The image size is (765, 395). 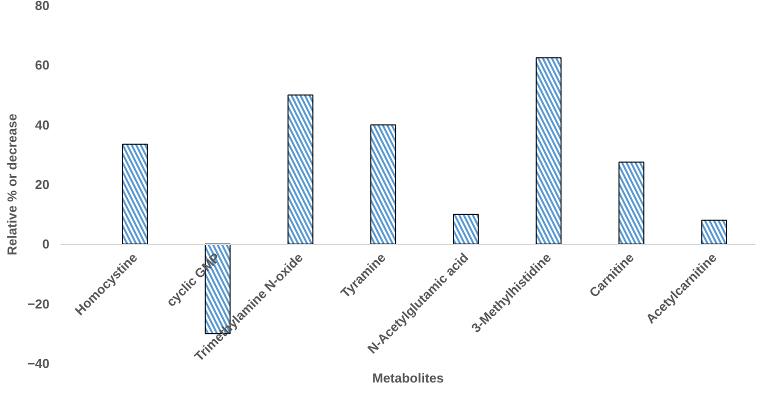 I want to click on y-tick-label: 40, so click(x=42, y=124).